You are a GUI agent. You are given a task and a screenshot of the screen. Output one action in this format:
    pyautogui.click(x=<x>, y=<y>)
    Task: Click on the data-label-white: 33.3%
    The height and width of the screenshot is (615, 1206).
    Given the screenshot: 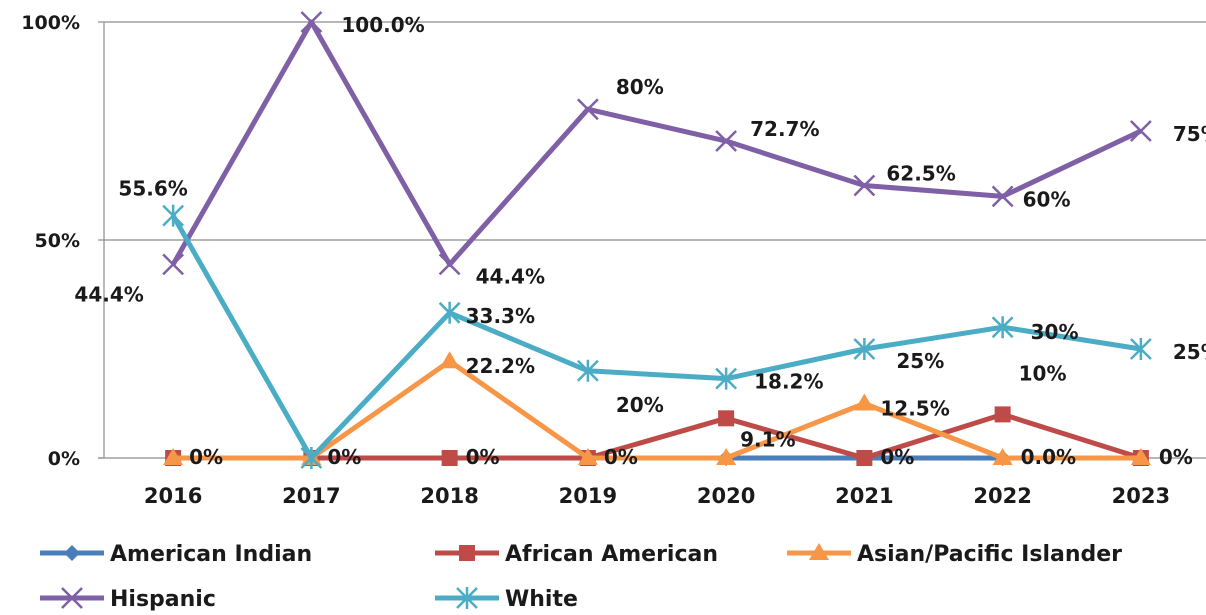 What is the action you would take?
    pyautogui.click(x=500, y=316)
    